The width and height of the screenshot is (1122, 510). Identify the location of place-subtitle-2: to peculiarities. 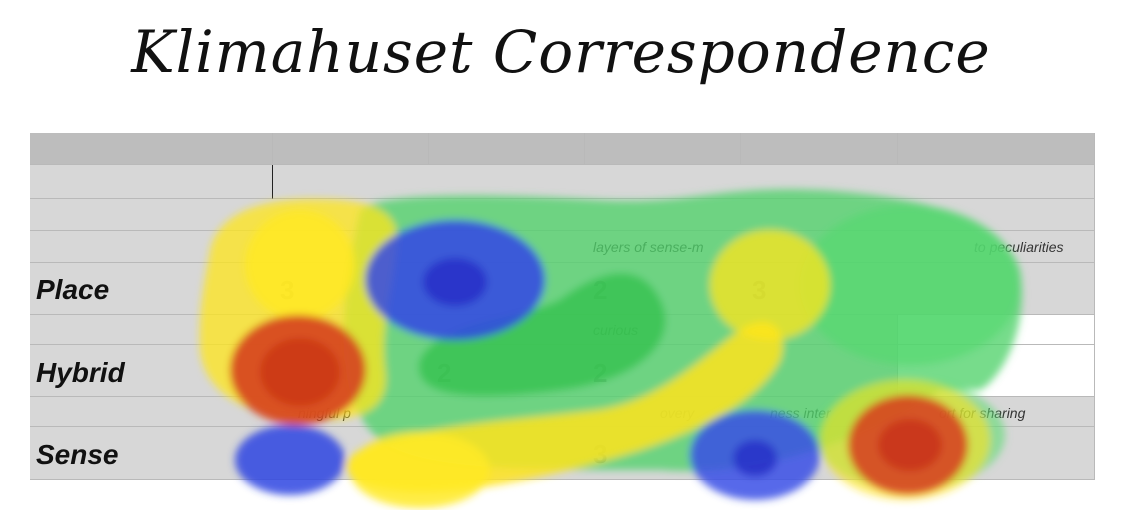
(1019, 247).